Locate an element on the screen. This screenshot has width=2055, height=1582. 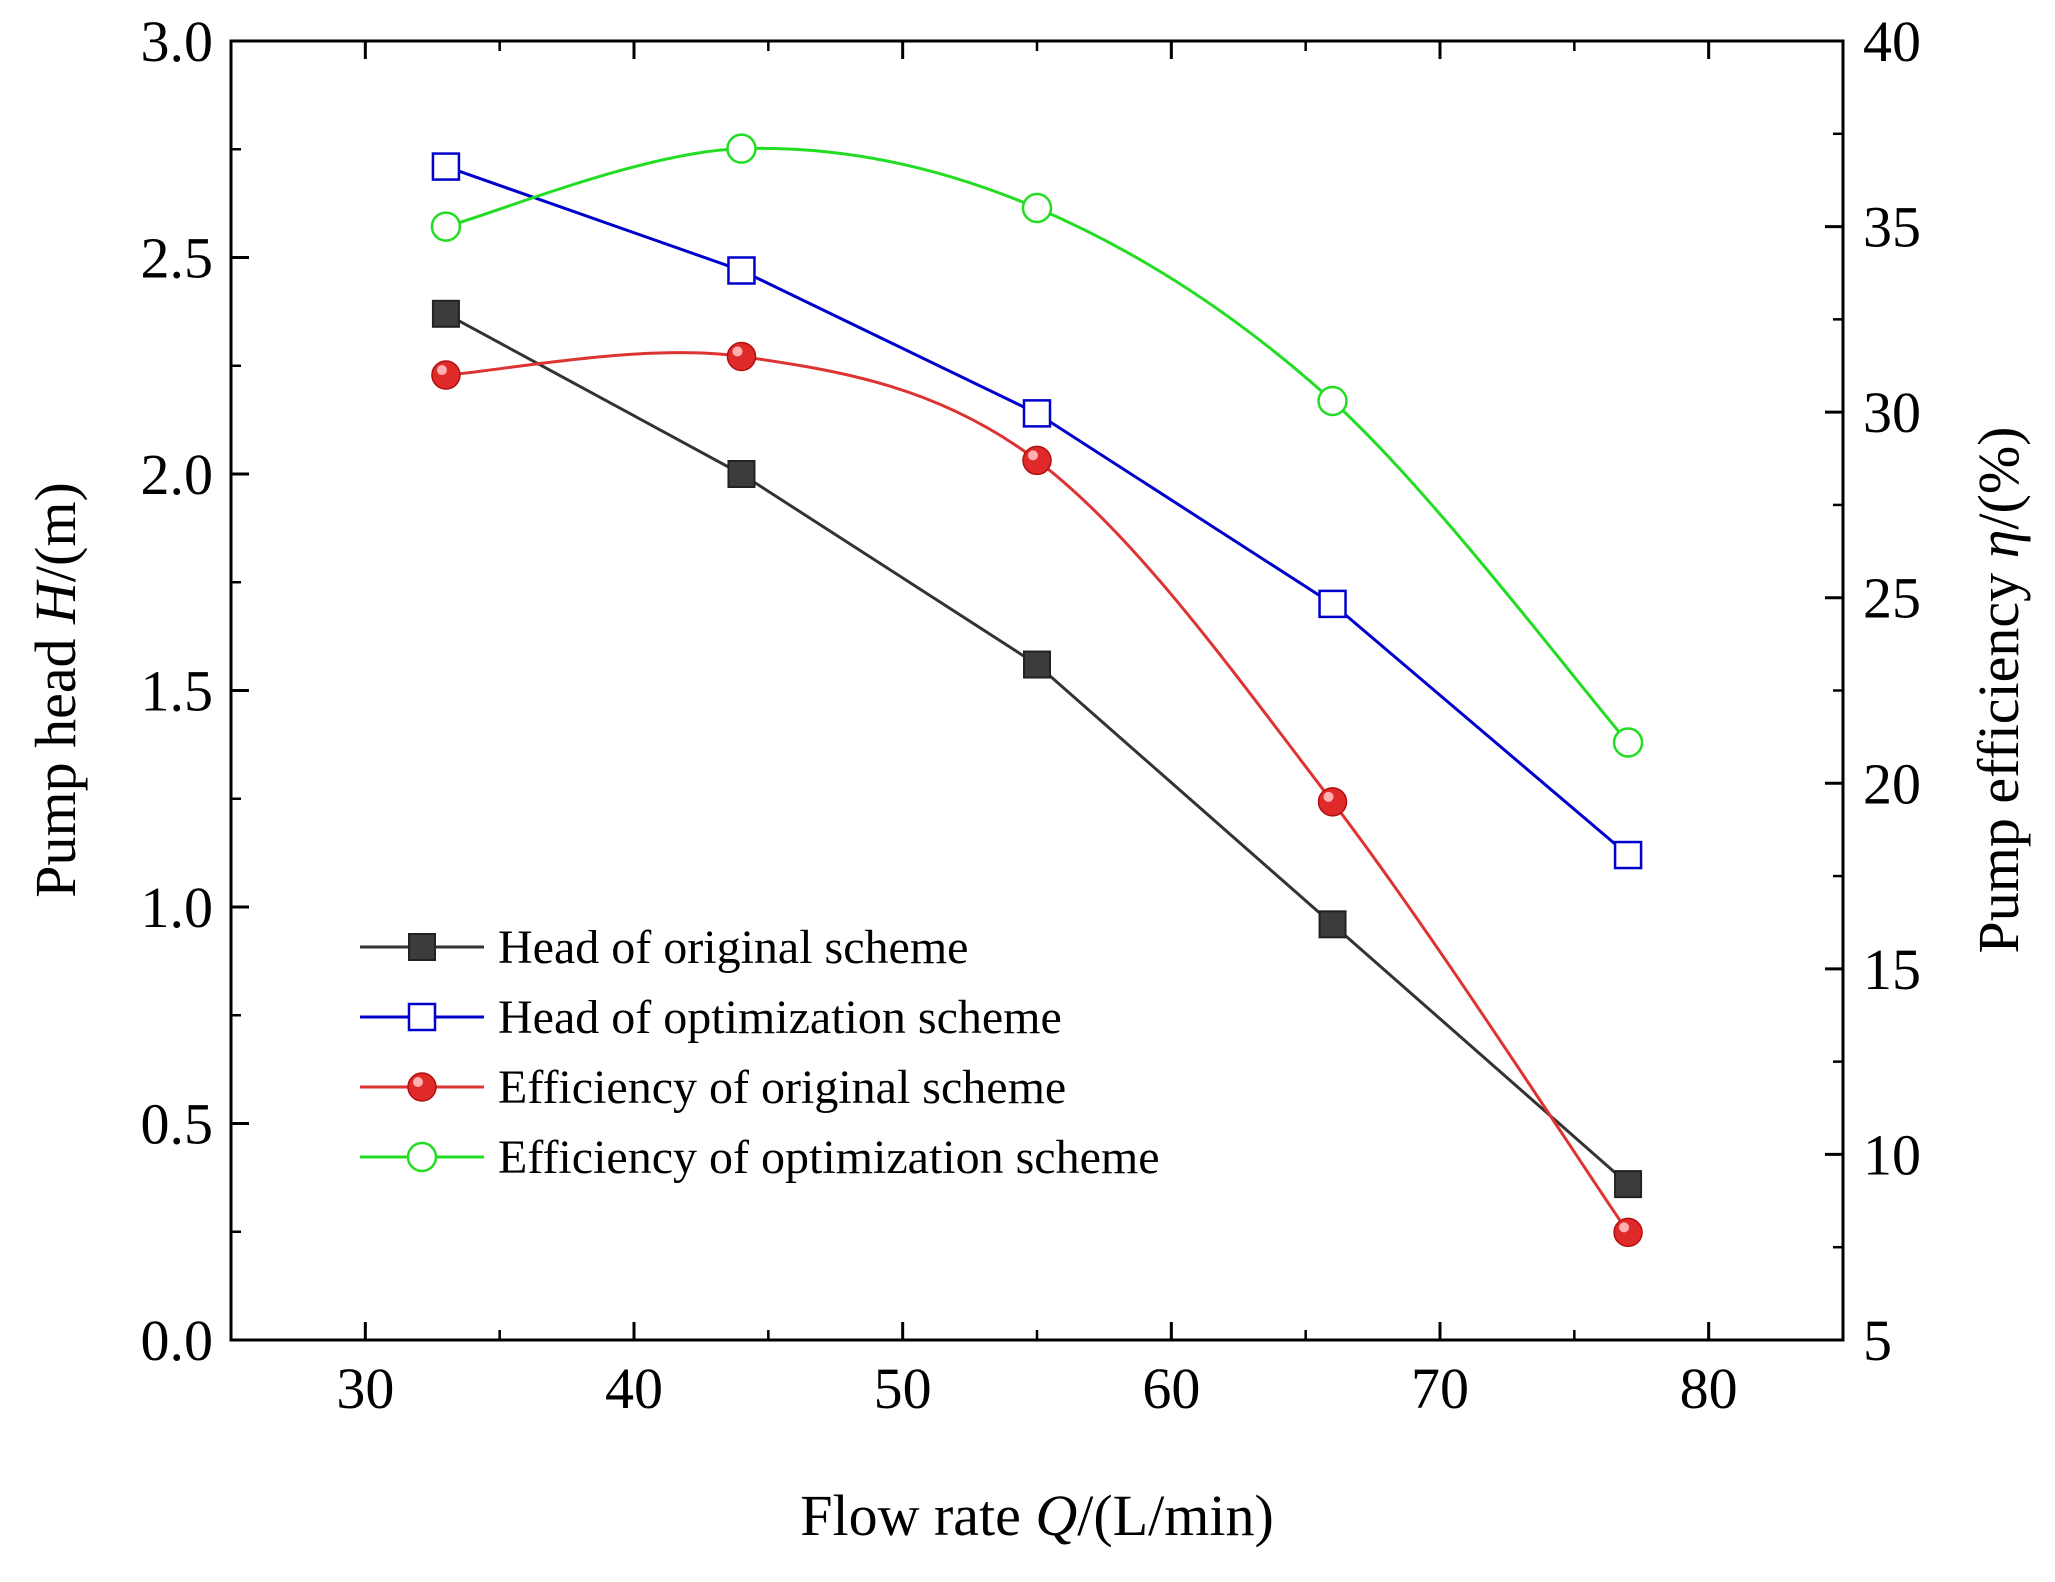
legend-marker-head-of-optimization-scheme is located at coordinates (422, 1017).